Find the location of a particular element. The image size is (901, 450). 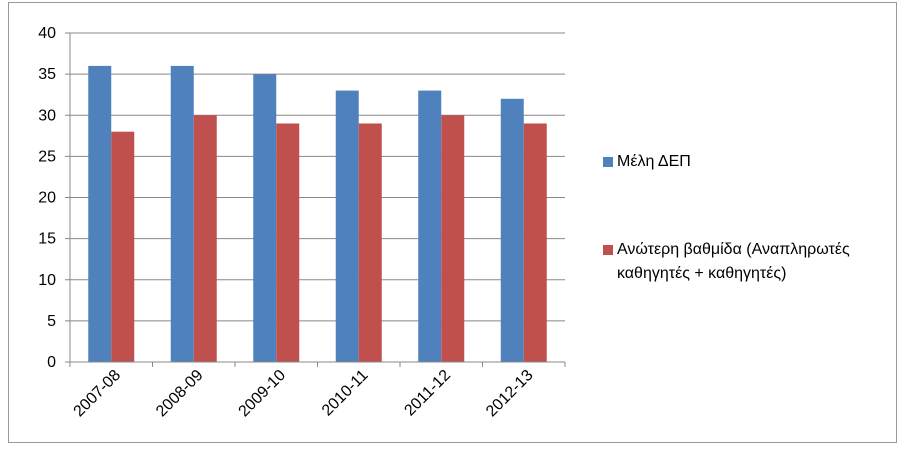

x-tick-label: 2008-09 is located at coordinates (180, 394).